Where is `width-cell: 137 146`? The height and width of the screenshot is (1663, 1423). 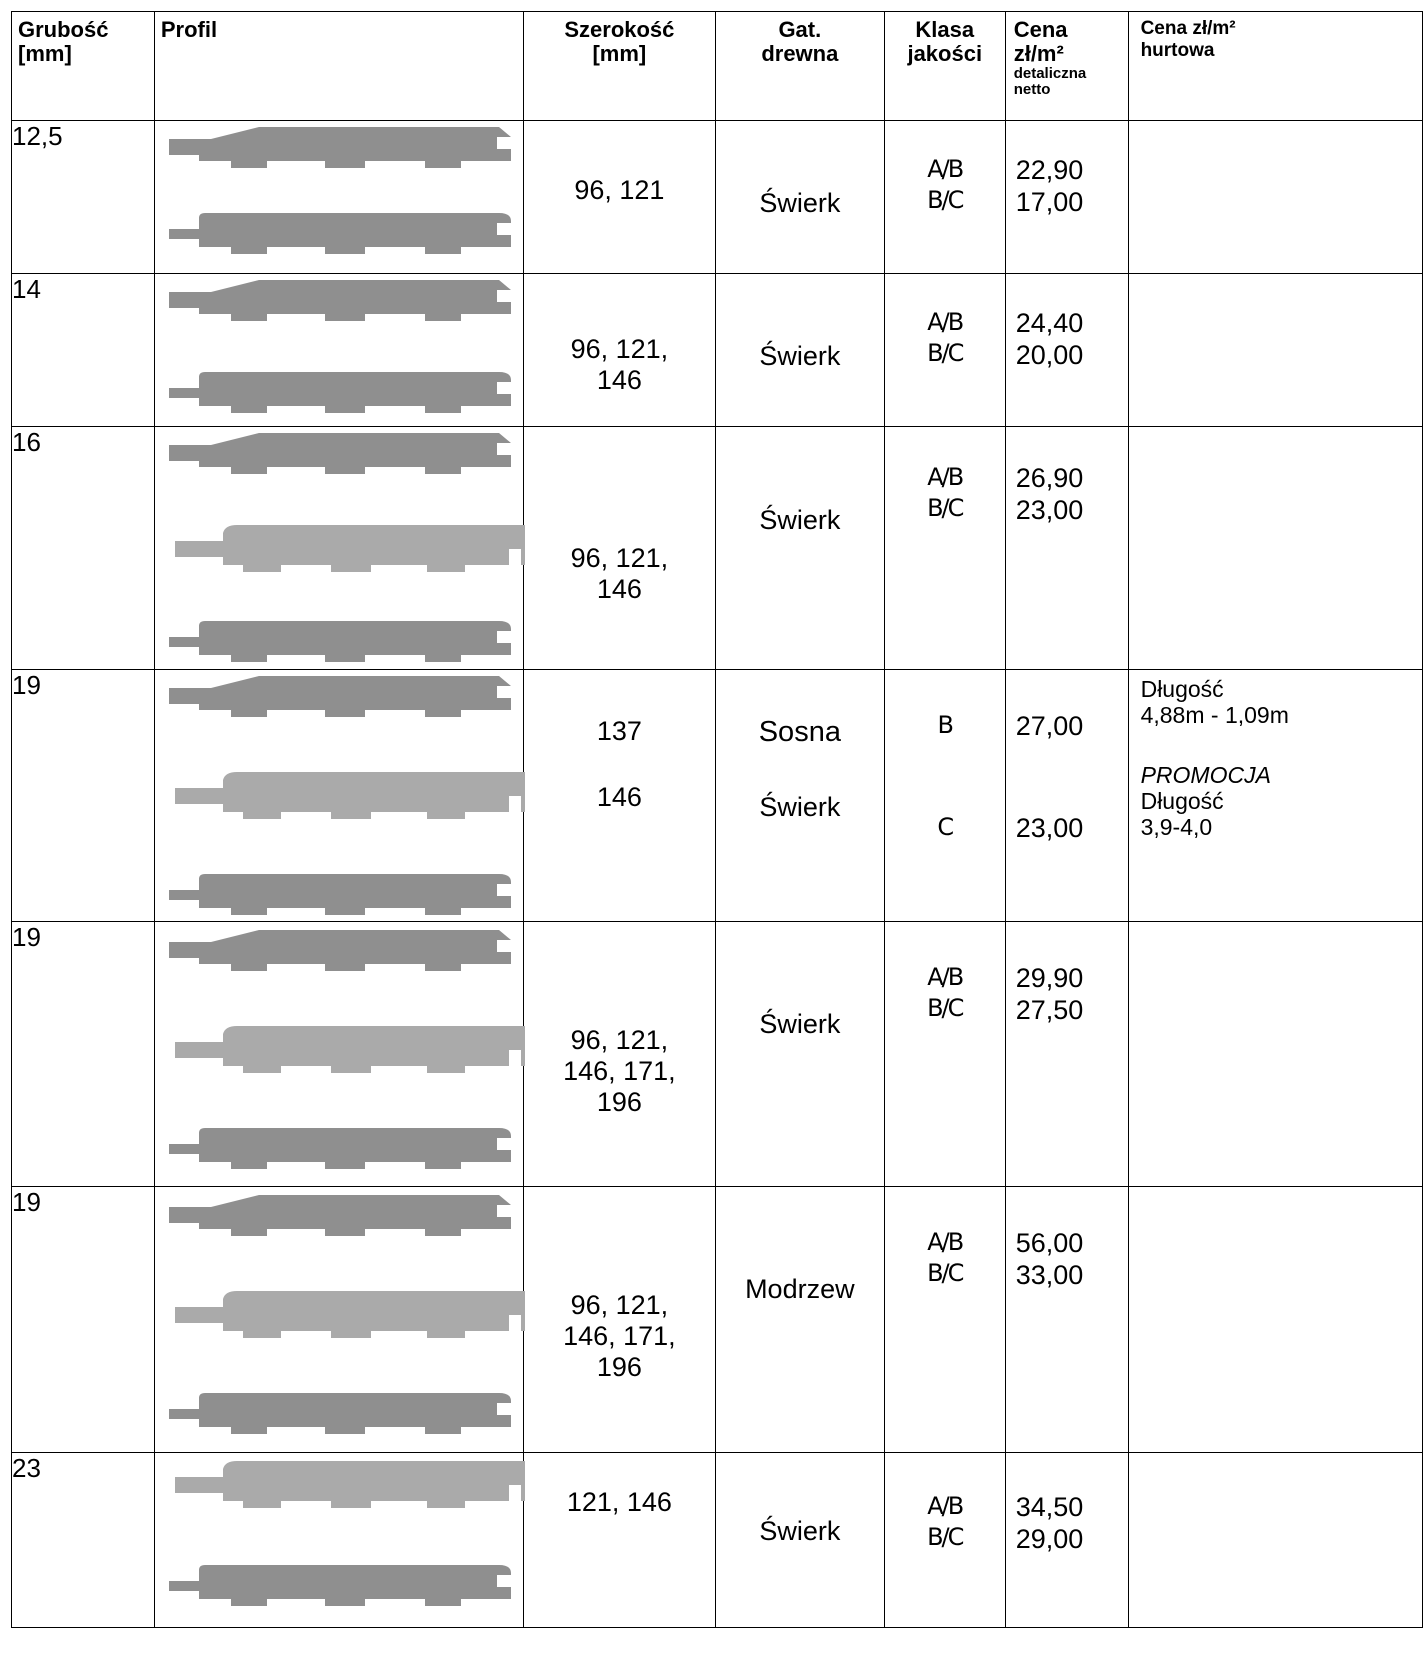
width-cell: 137 146 is located at coordinates (619, 795).